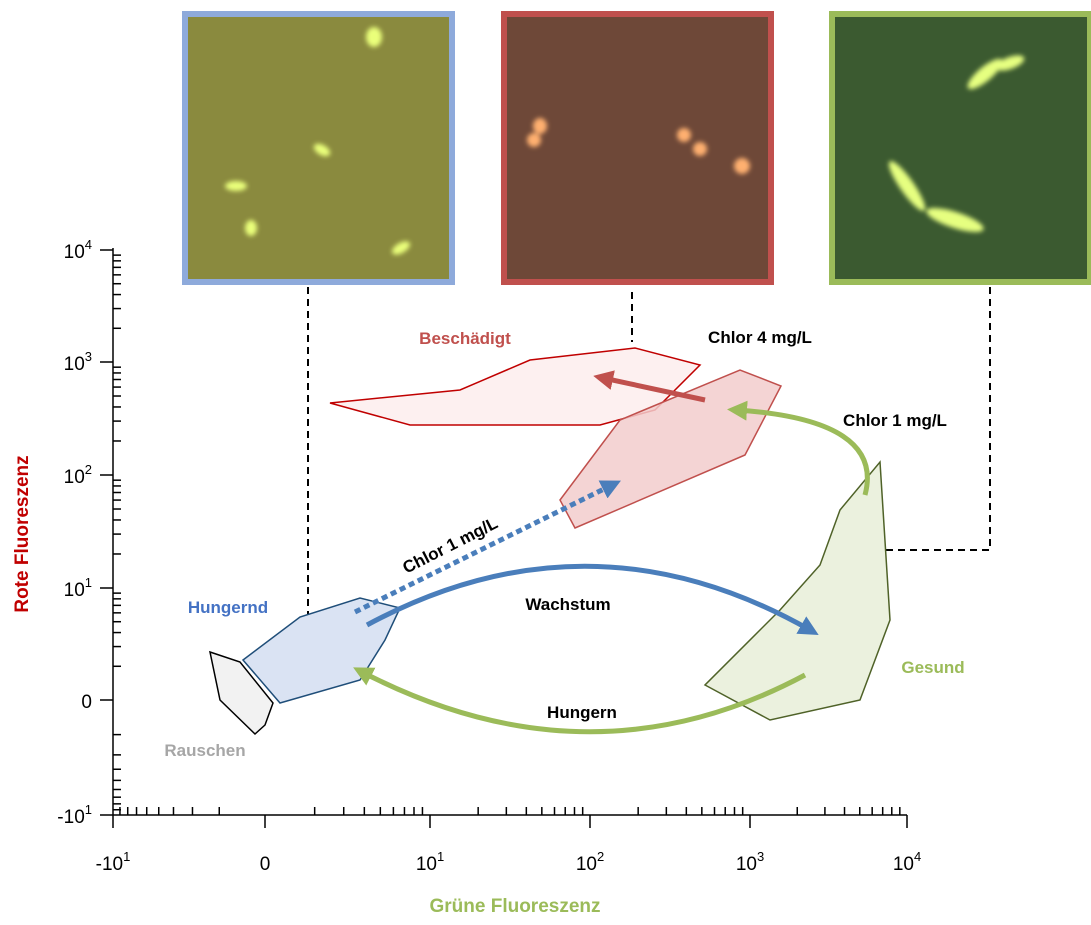 The width and height of the screenshot is (1091, 925). I want to click on region-noise, so click(241, 693).